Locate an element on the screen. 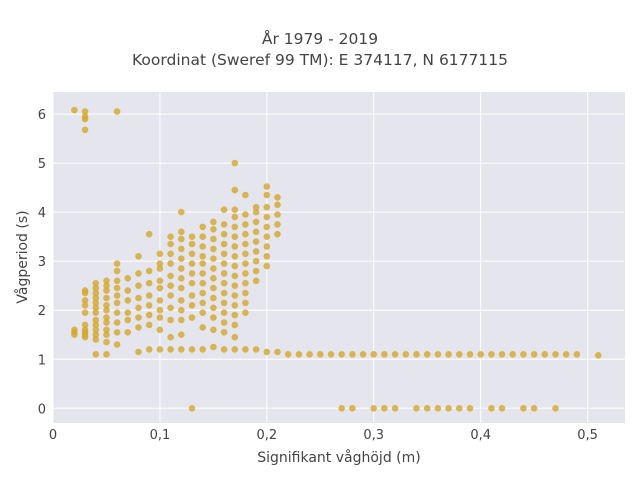 The image size is (640, 480). y-tick-label: 0 is located at coordinates (42, 409).